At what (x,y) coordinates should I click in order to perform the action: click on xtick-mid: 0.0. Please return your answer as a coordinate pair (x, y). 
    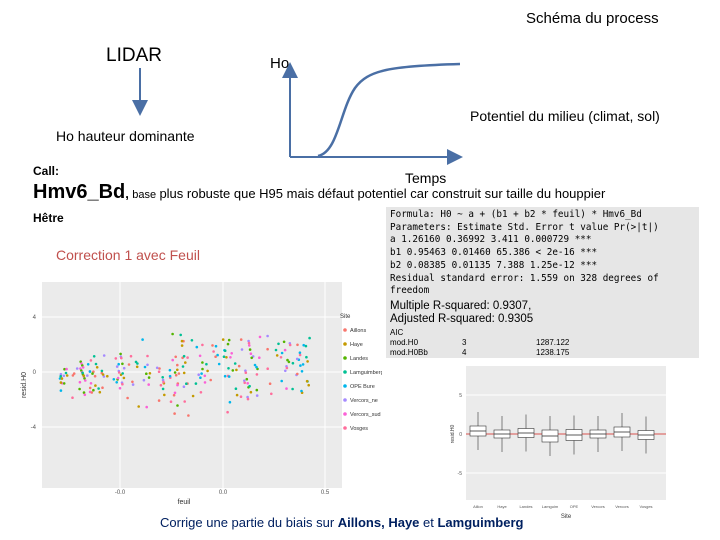
    Looking at the image, I should click on (223, 493).